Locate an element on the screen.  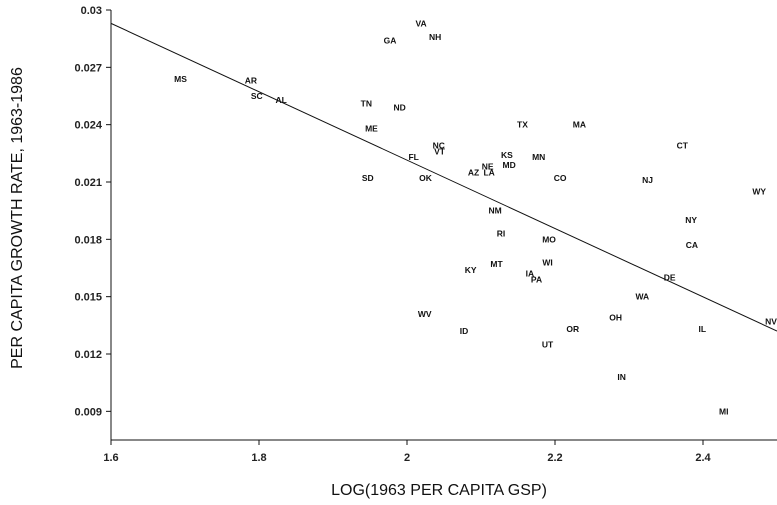
x-tick-label: 1.8 is located at coordinates (258, 458).